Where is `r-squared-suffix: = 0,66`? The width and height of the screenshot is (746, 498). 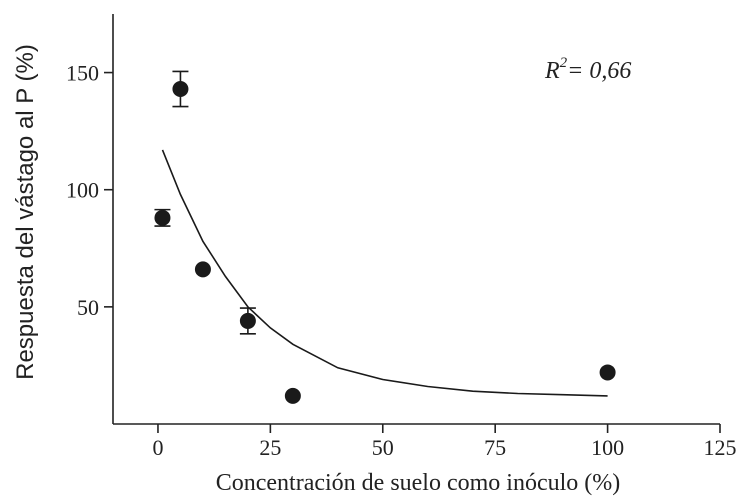
r-squared-suffix: = 0,66 is located at coordinates (599, 71).